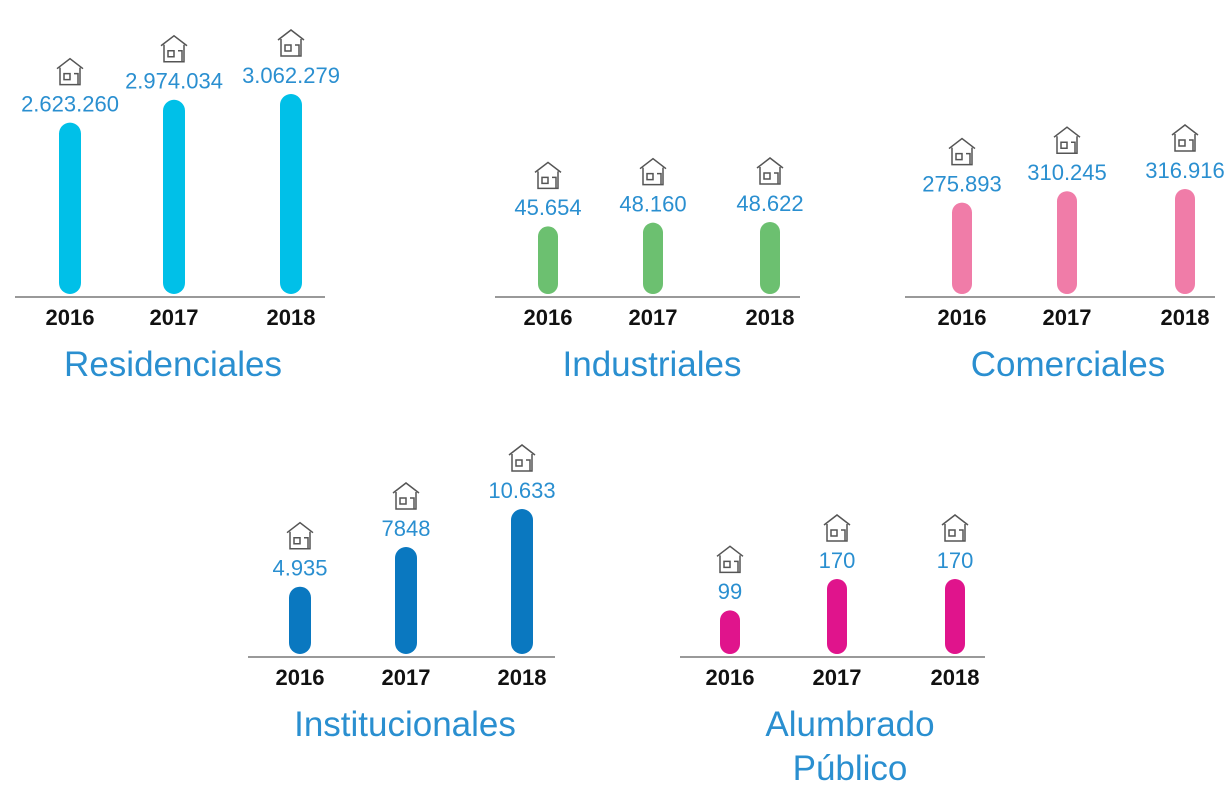 Image resolution: width=1227 pixels, height=785 pixels. Describe the element at coordinates (405, 724) in the screenshot. I see `chart-title: Institucionales` at that location.